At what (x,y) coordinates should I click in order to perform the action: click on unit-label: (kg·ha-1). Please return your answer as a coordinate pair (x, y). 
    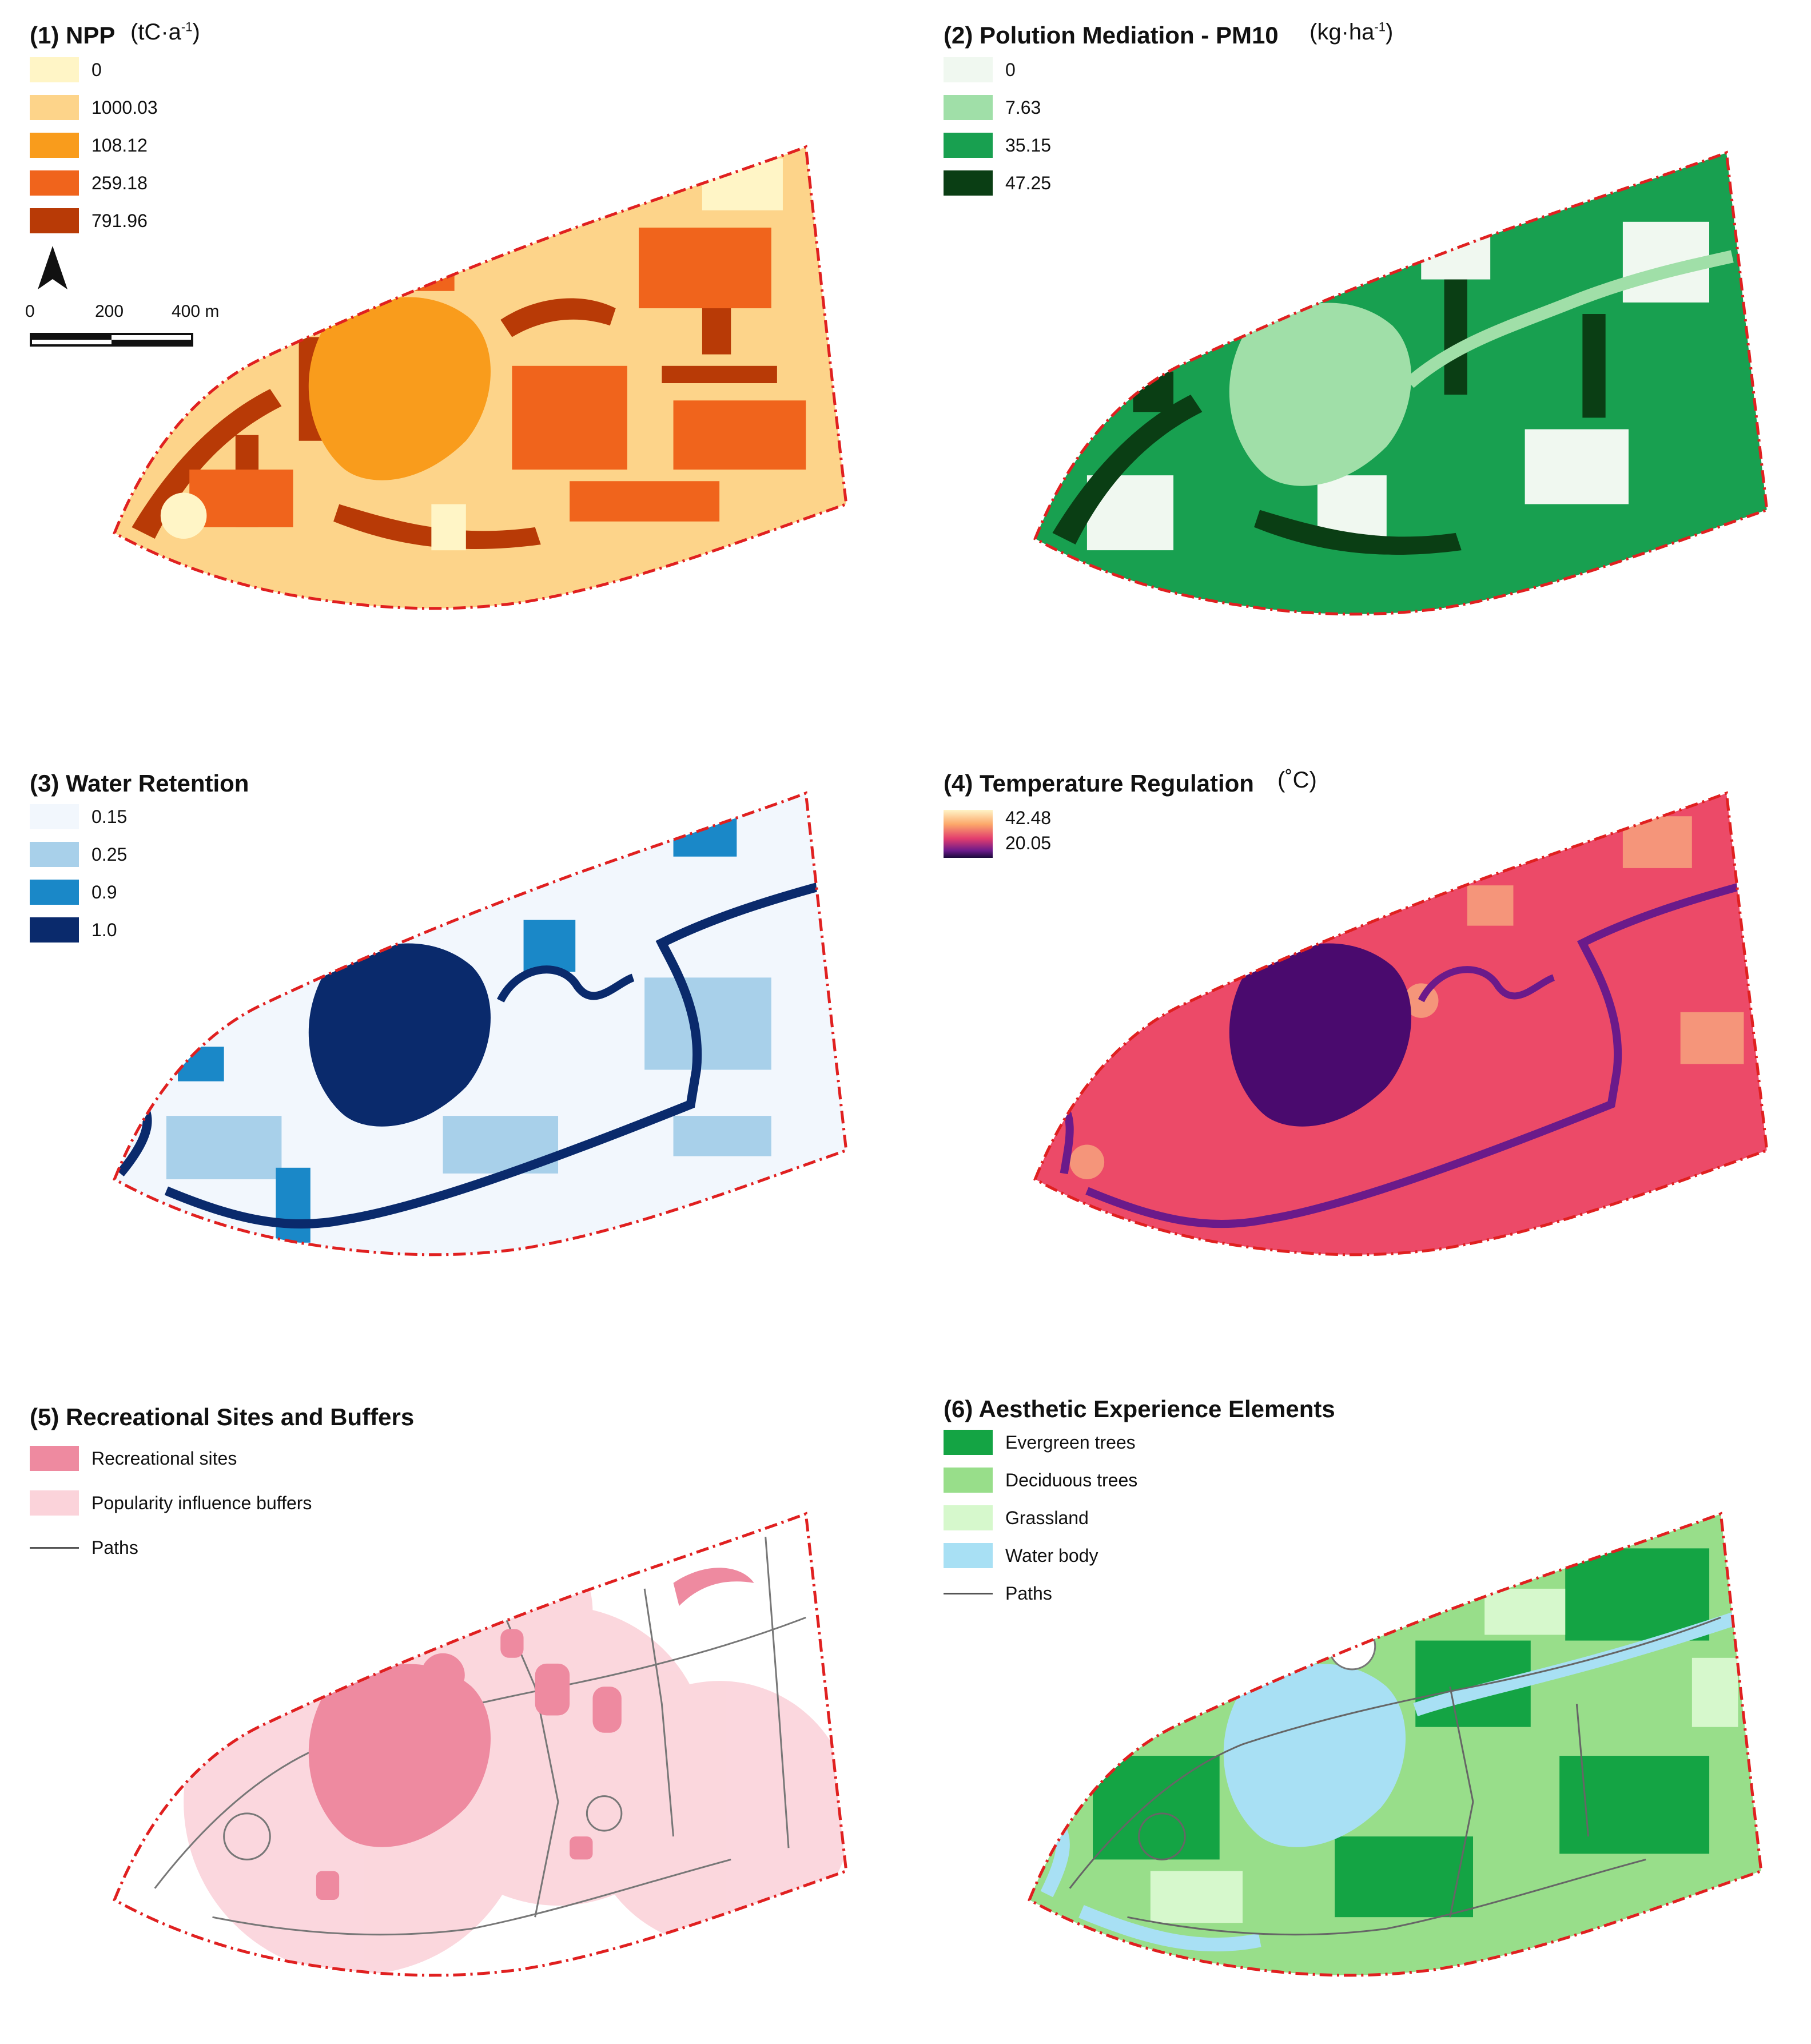
    Looking at the image, I should click on (1352, 32).